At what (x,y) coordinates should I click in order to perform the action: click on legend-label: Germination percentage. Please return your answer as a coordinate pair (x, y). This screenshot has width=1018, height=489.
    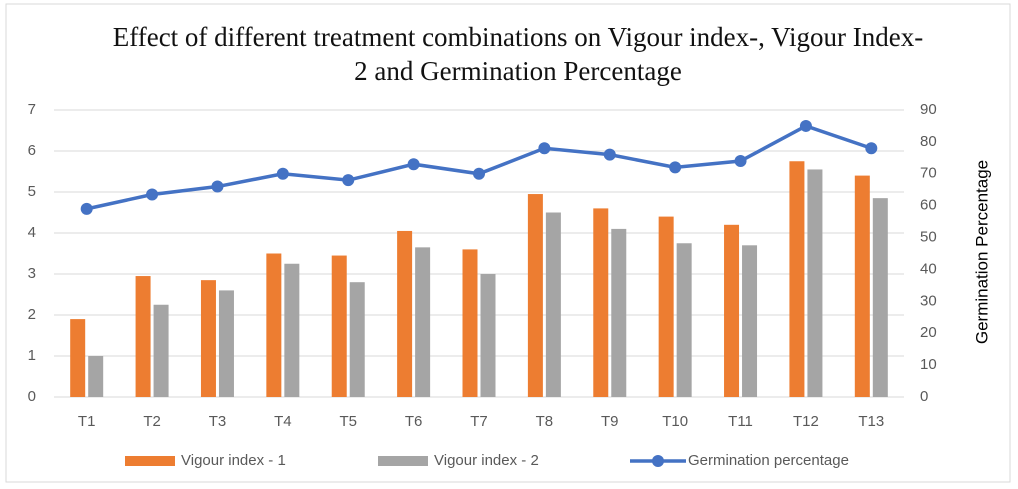
    Looking at the image, I should click on (768, 460).